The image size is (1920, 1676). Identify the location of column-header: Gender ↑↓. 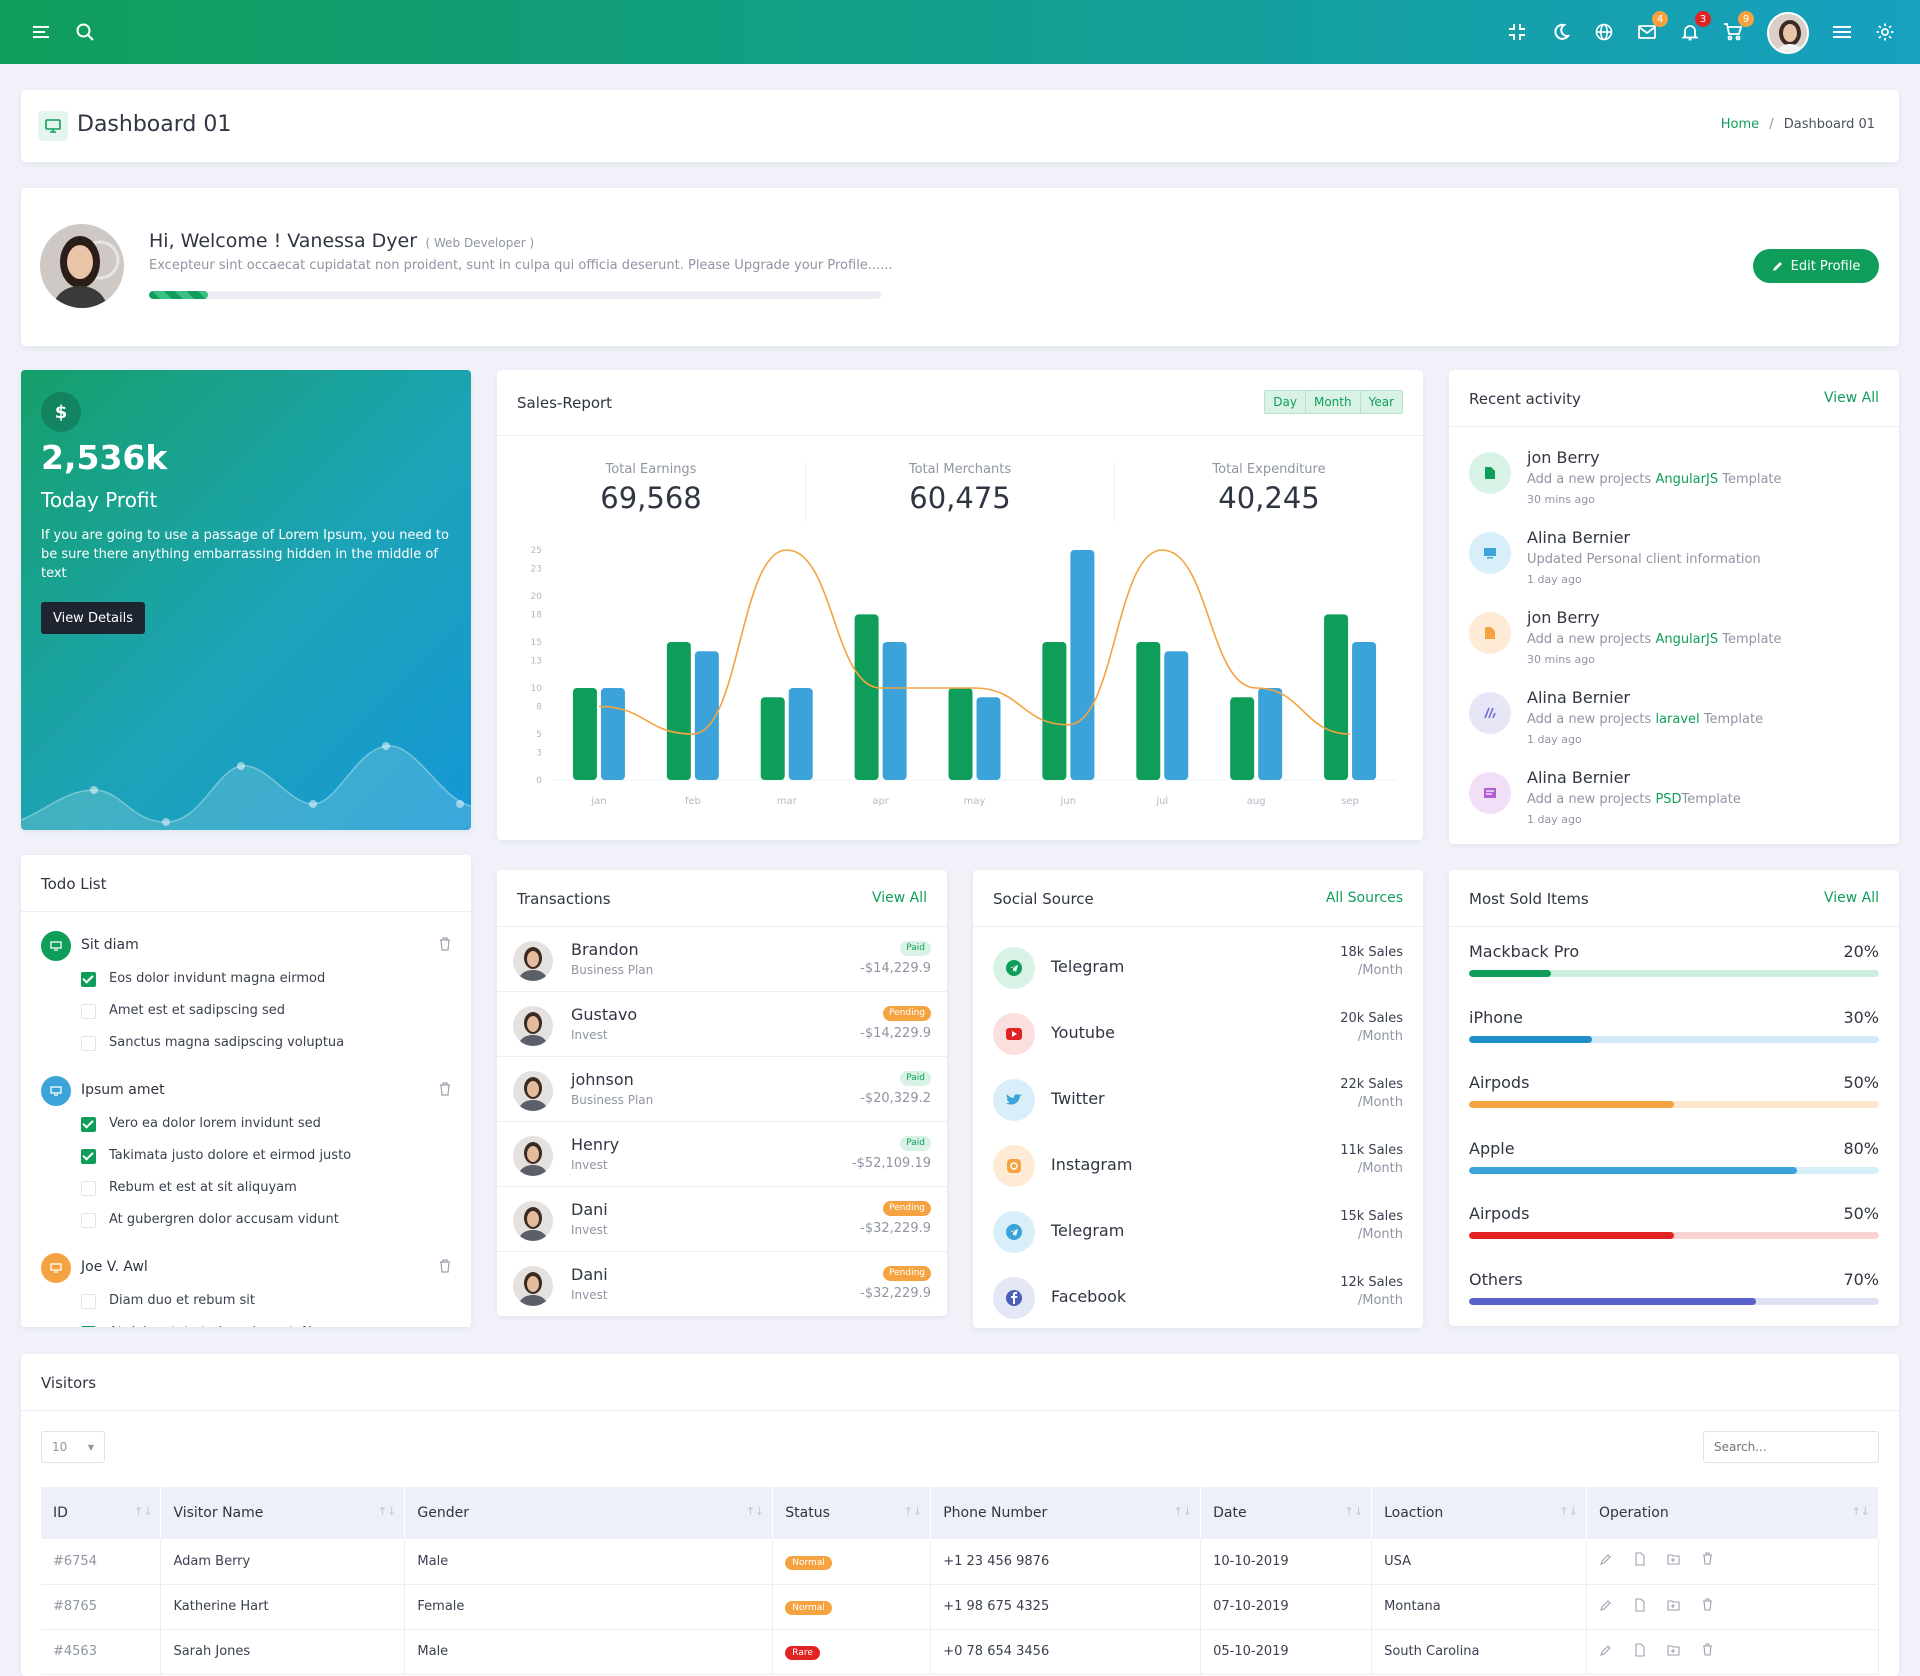
(589, 1513).